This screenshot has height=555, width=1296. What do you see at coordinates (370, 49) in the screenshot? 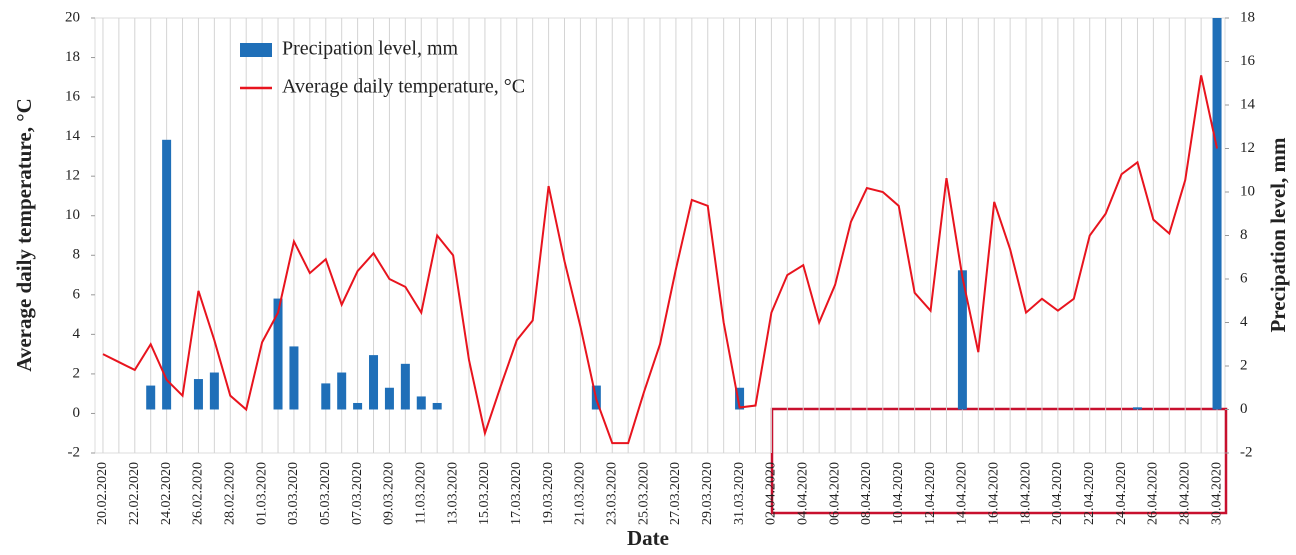
I see `legend-label: Precipation level, mm` at bounding box center [370, 49].